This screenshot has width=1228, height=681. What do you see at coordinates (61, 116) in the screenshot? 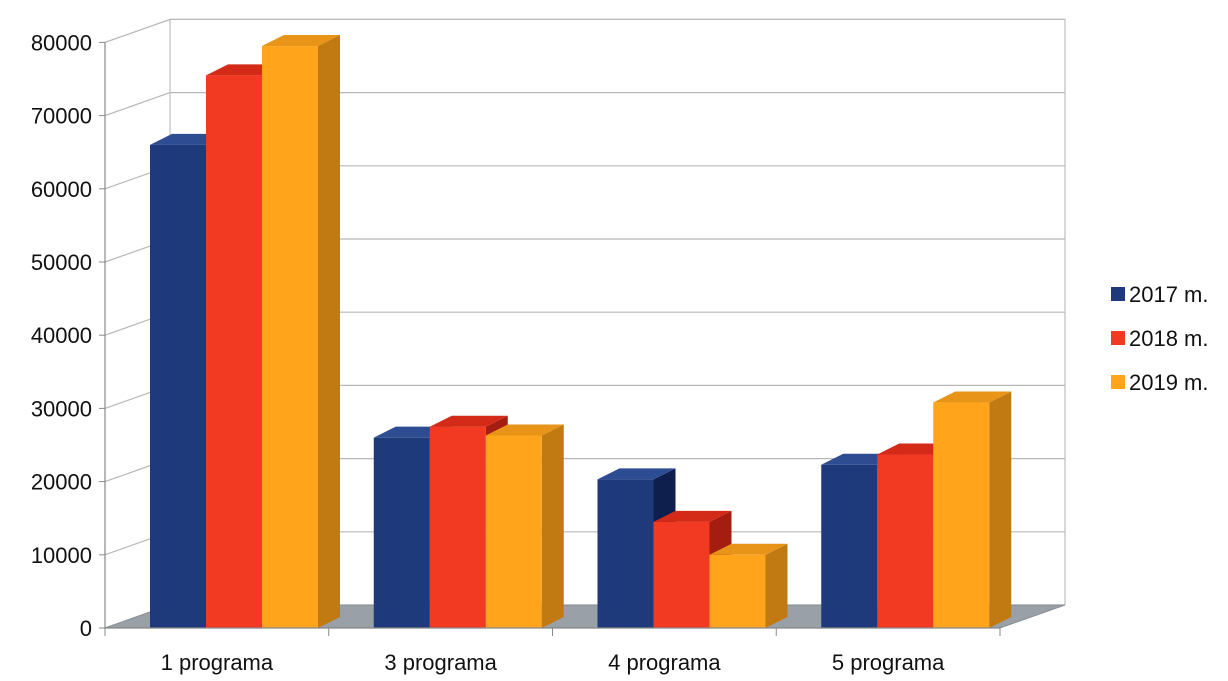
I see `y-tick-label: 70000` at bounding box center [61, 116].